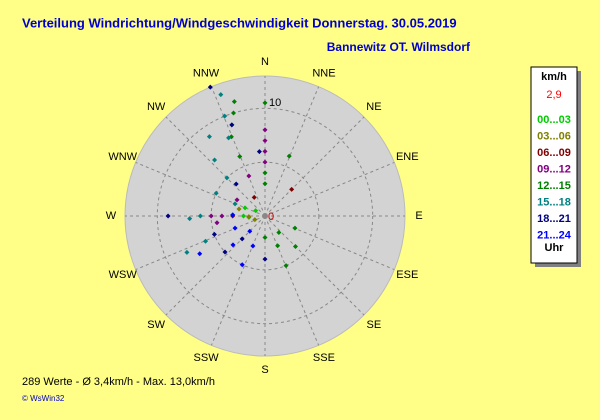  I want to click on direction-label: SSW, so click(207, 358).